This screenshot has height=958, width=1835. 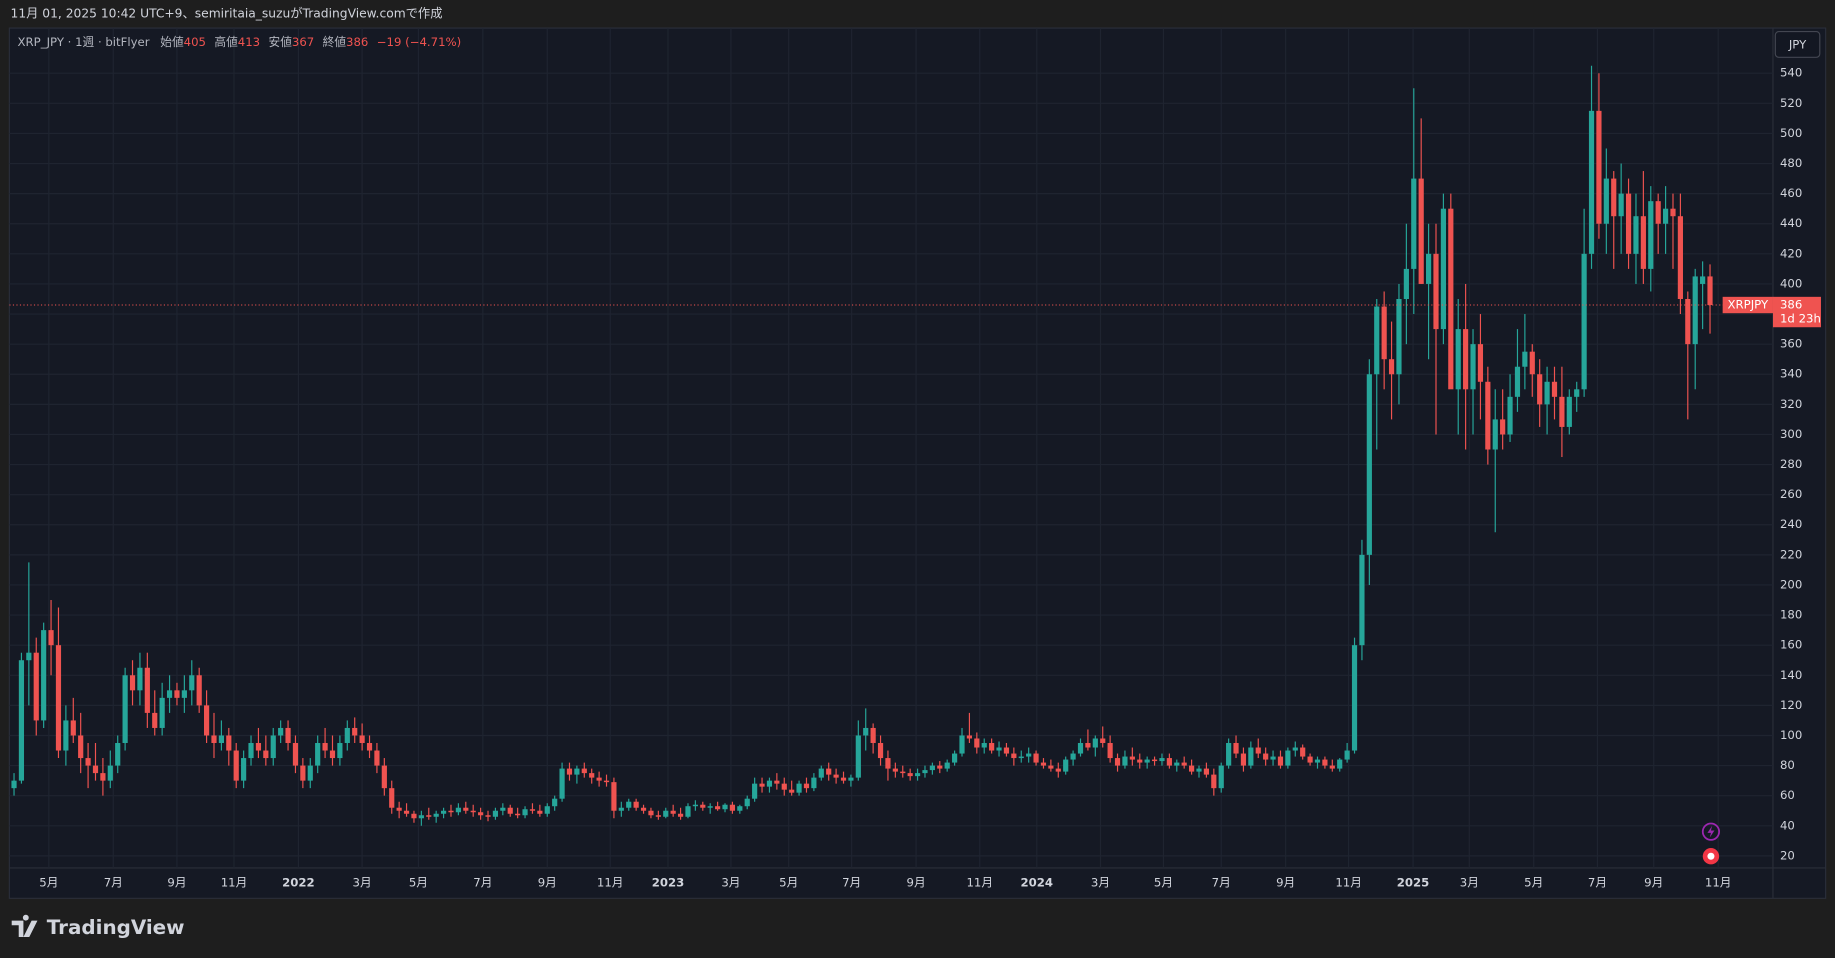 I want to click on x-tick-label: 9月, so click(x=916, y=883).